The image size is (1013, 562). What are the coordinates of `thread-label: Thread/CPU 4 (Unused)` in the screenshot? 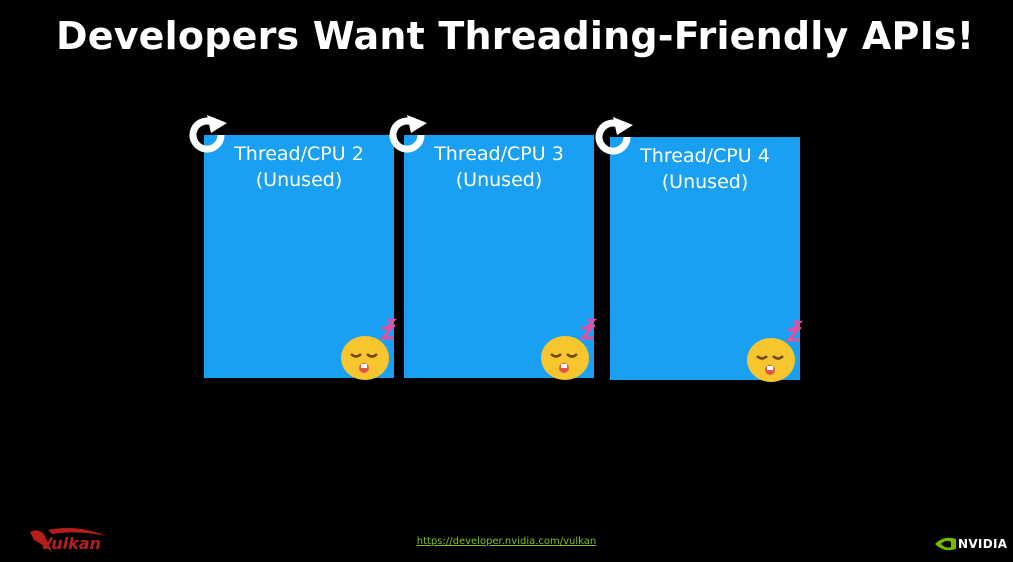 It's located at (705, 169).